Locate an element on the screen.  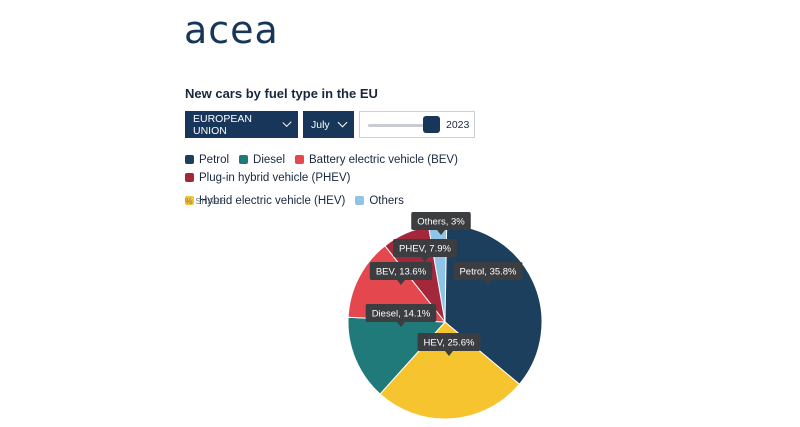
legend-label-diesel: Diesel is located at coordinates (269, 159).